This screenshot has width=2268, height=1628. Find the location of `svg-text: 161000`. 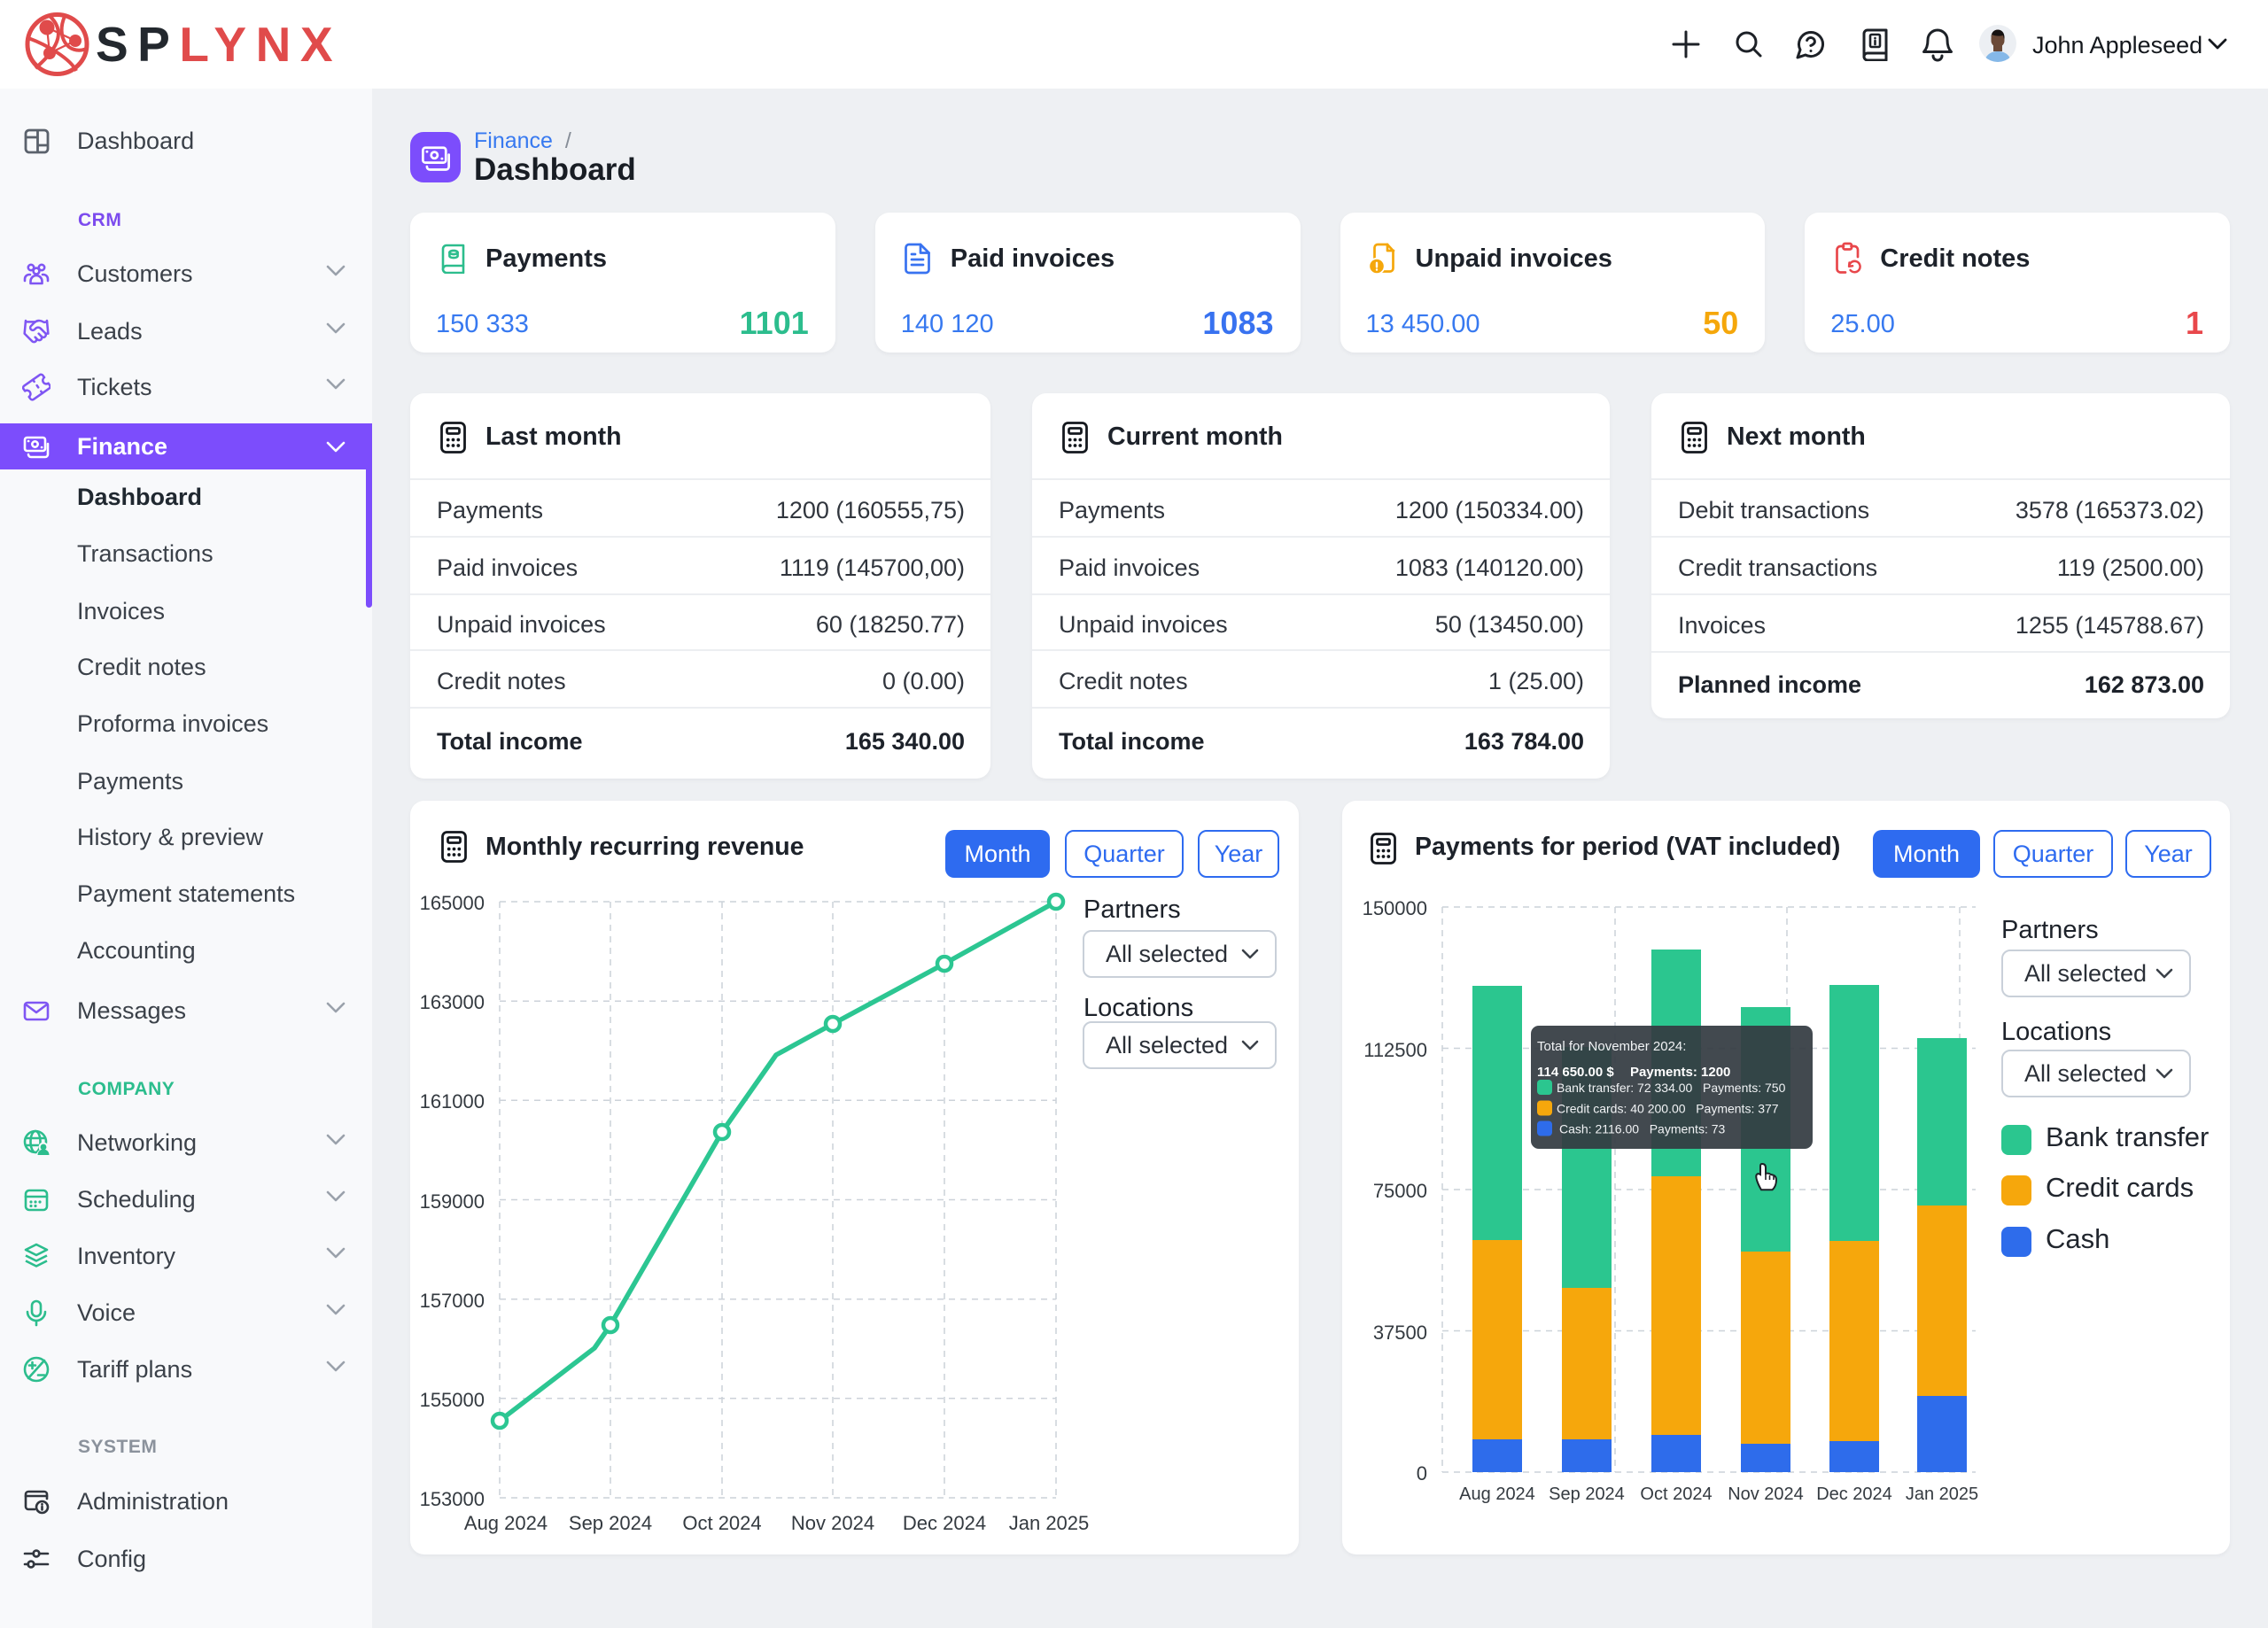

svg-text: 161000 is located at coordinates (452, 1101).